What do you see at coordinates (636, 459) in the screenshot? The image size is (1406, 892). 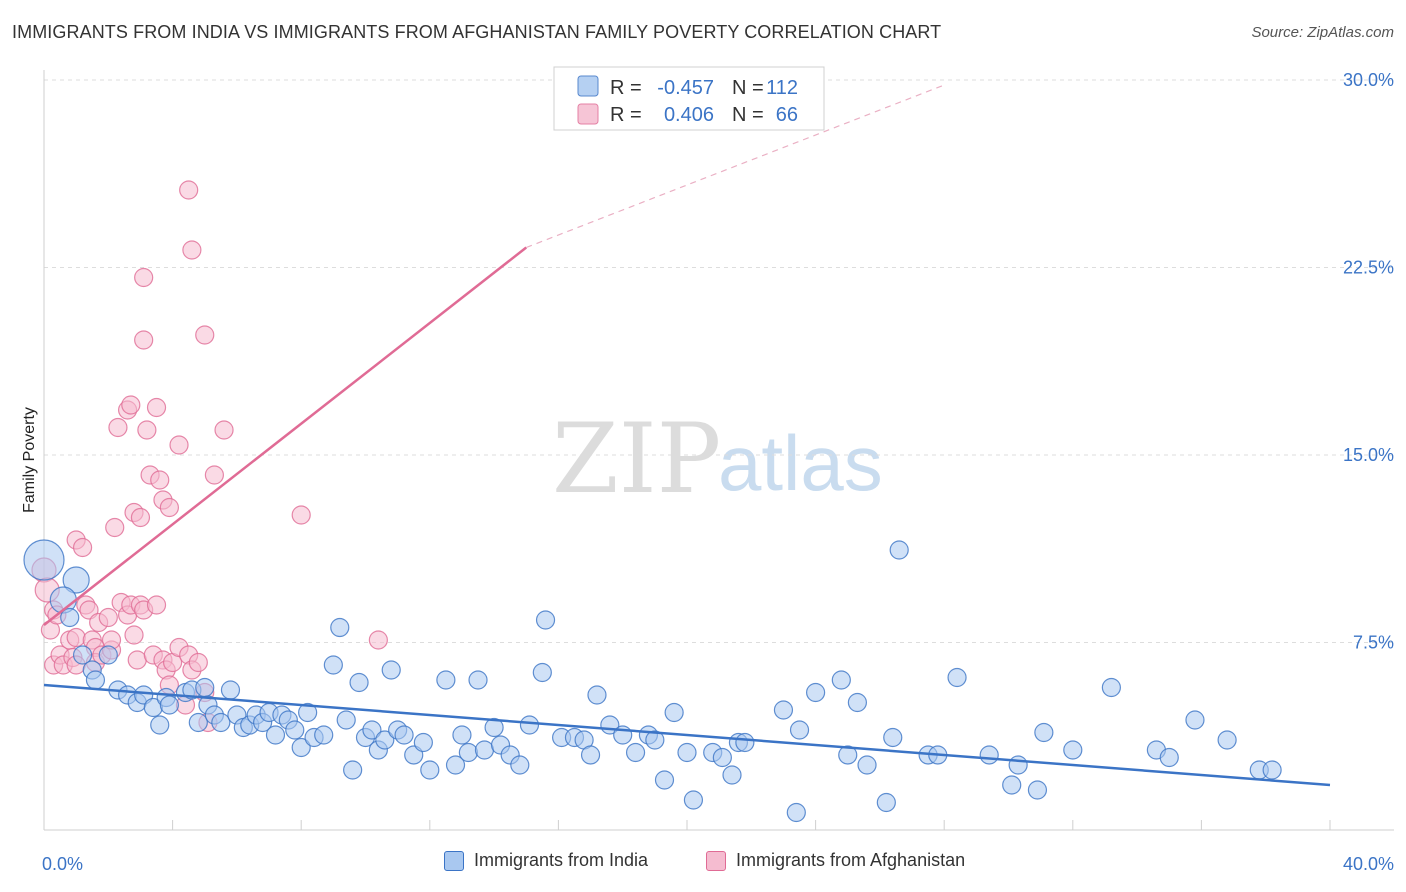 I see `watermark-zip: ZIP` at bounding box center [636, 459].